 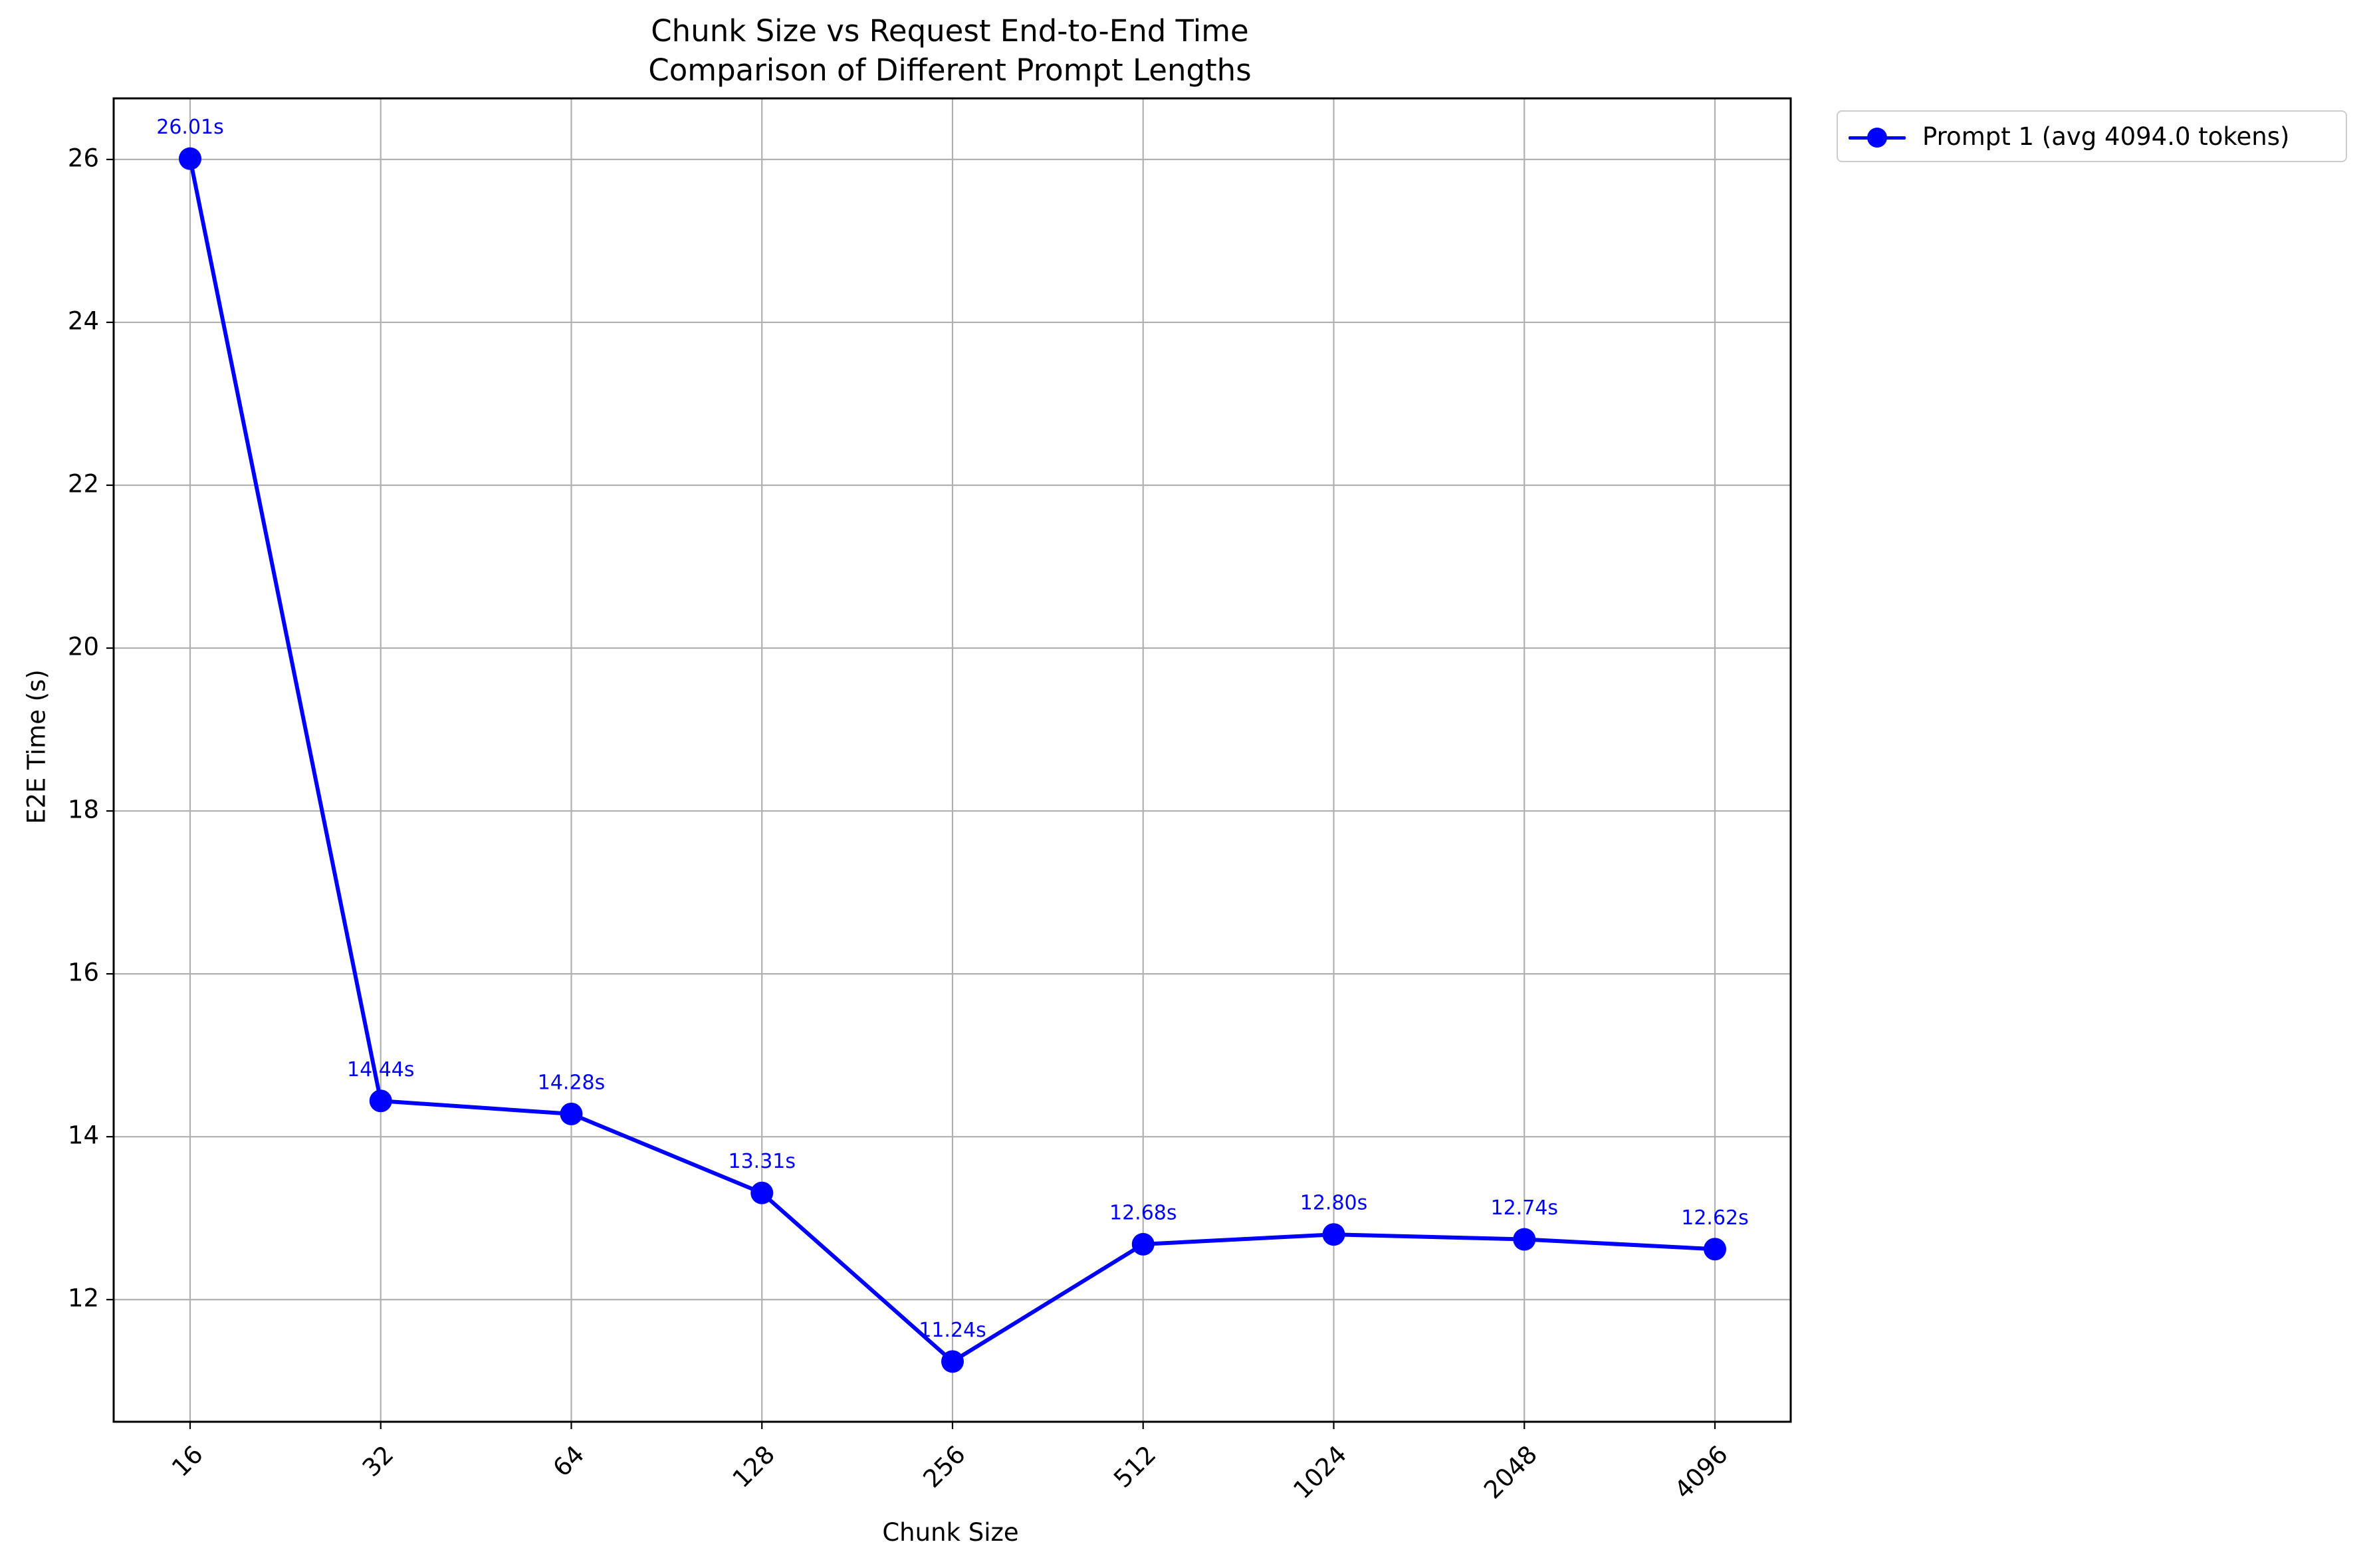 I want to click on legend: Prompt 1 (avg 4094.0 tokens), so click(x=2092, y=136).